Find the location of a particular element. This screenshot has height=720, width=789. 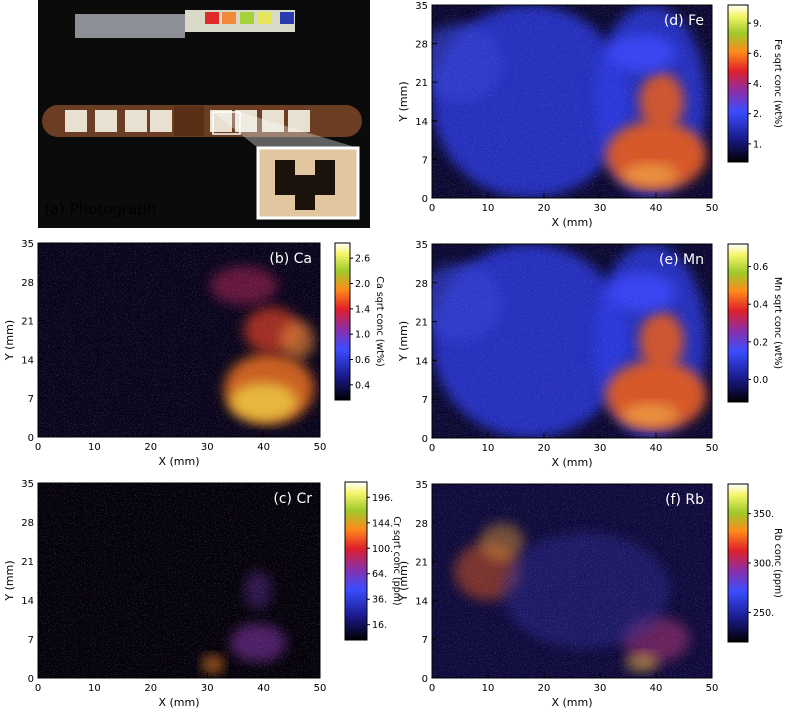

colorbar-tick-label: 0.2 is located at coordinates (760, 342).